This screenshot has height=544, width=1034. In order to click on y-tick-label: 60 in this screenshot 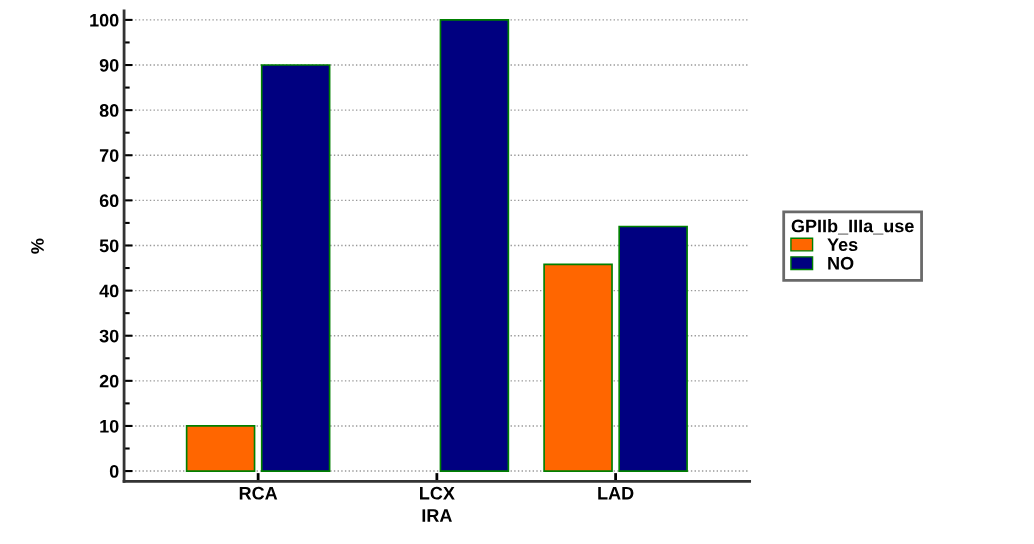, I will do `click(109, 201)`.